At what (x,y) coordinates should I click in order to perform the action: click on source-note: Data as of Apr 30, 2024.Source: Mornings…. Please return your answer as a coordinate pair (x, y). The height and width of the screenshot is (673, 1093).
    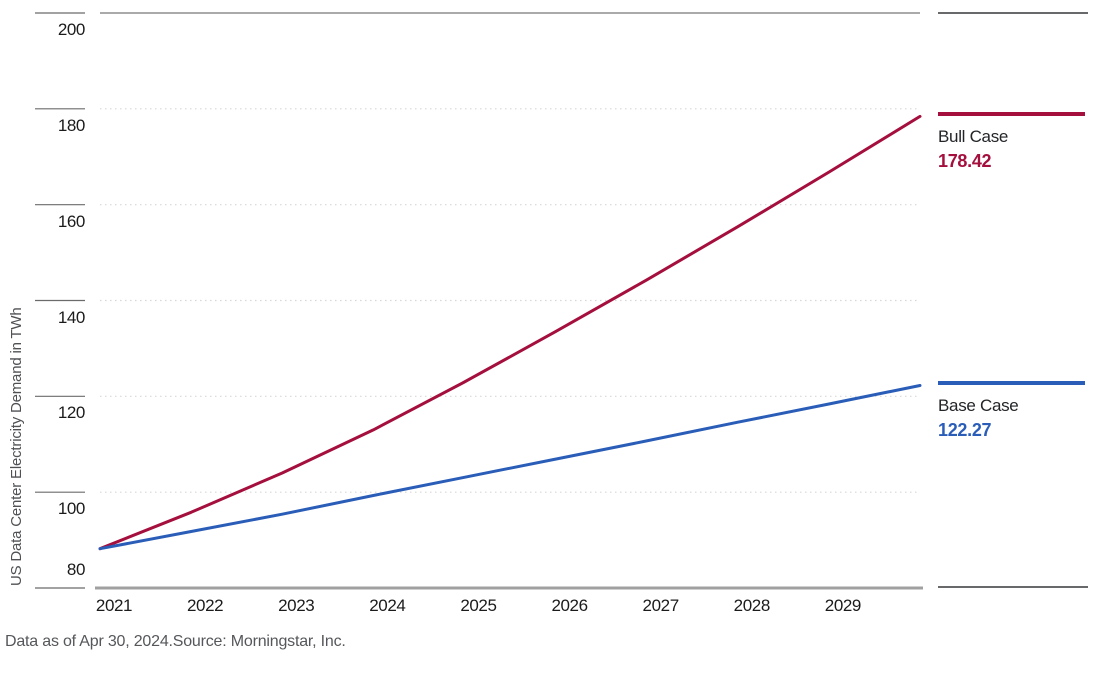
    Looking at the image, I should click on (175, 641).